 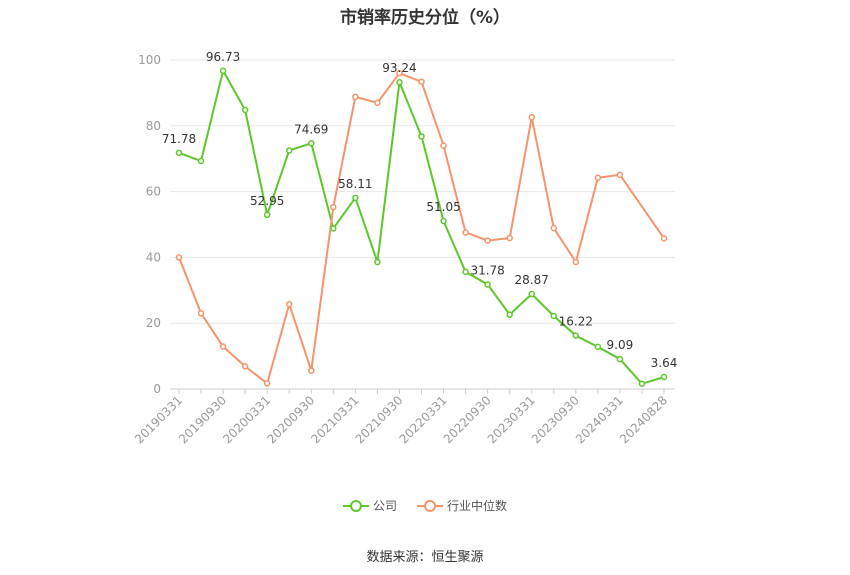 What do you see at coordinates (267, 201) in the screenshot?
I see `data-label: 52.95` at bounding box center [267, 201].